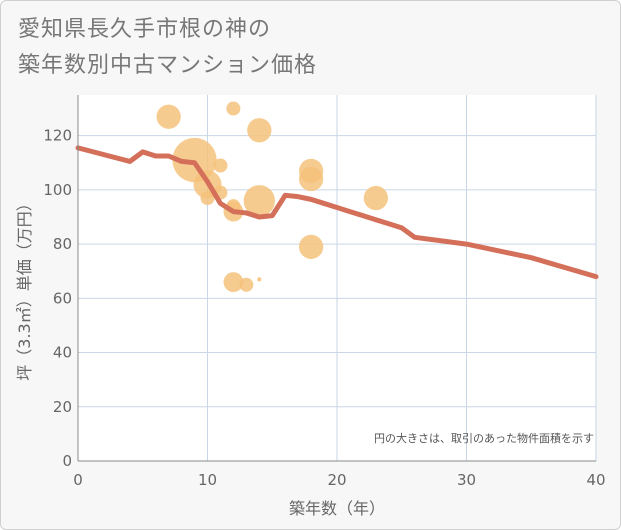  What do you see at coordinates (62, 353) in the screenshot?
I see `y-tick-label: 40` at bounding box center [62, 353].